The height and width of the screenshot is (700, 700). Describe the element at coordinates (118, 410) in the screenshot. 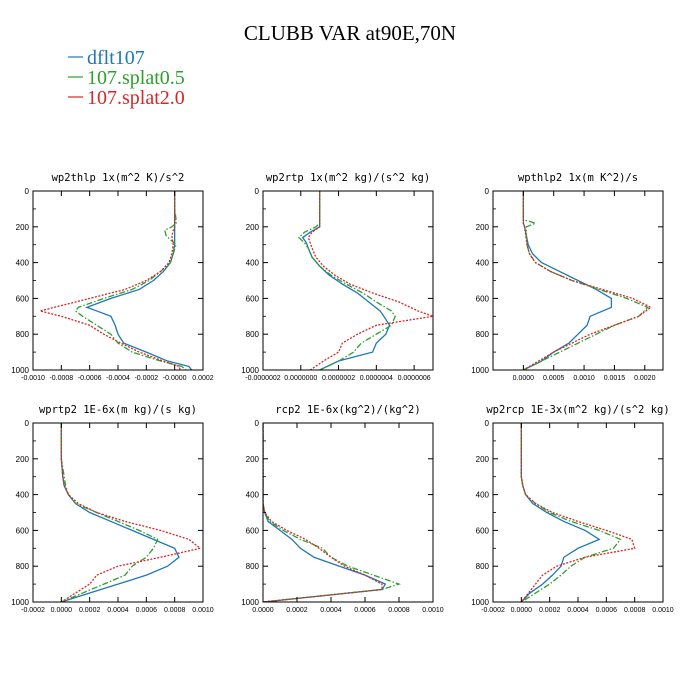

I see `panel-title: wprtp2 1E-6x(m kg)/(s kg)` at that location.